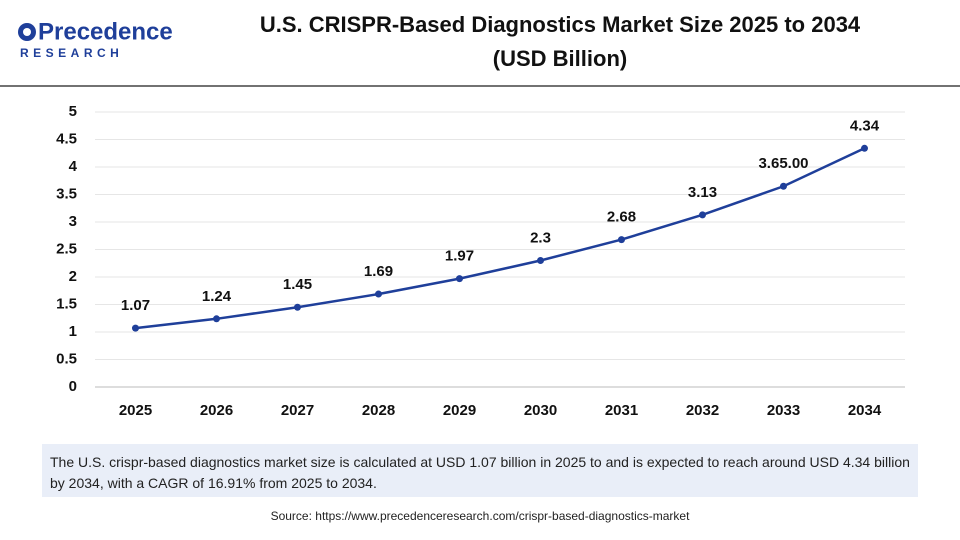 The height and width of the screenshot is (540, 960). I want to click on data-label: 1.69, so click(378, 271).